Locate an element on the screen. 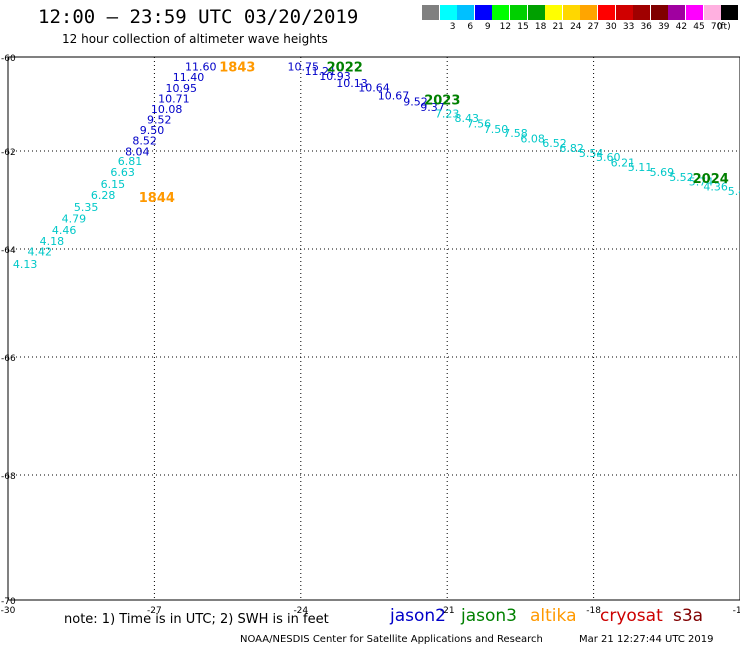  wave-height-label: 5.60 is located at coordinates (608, 157).